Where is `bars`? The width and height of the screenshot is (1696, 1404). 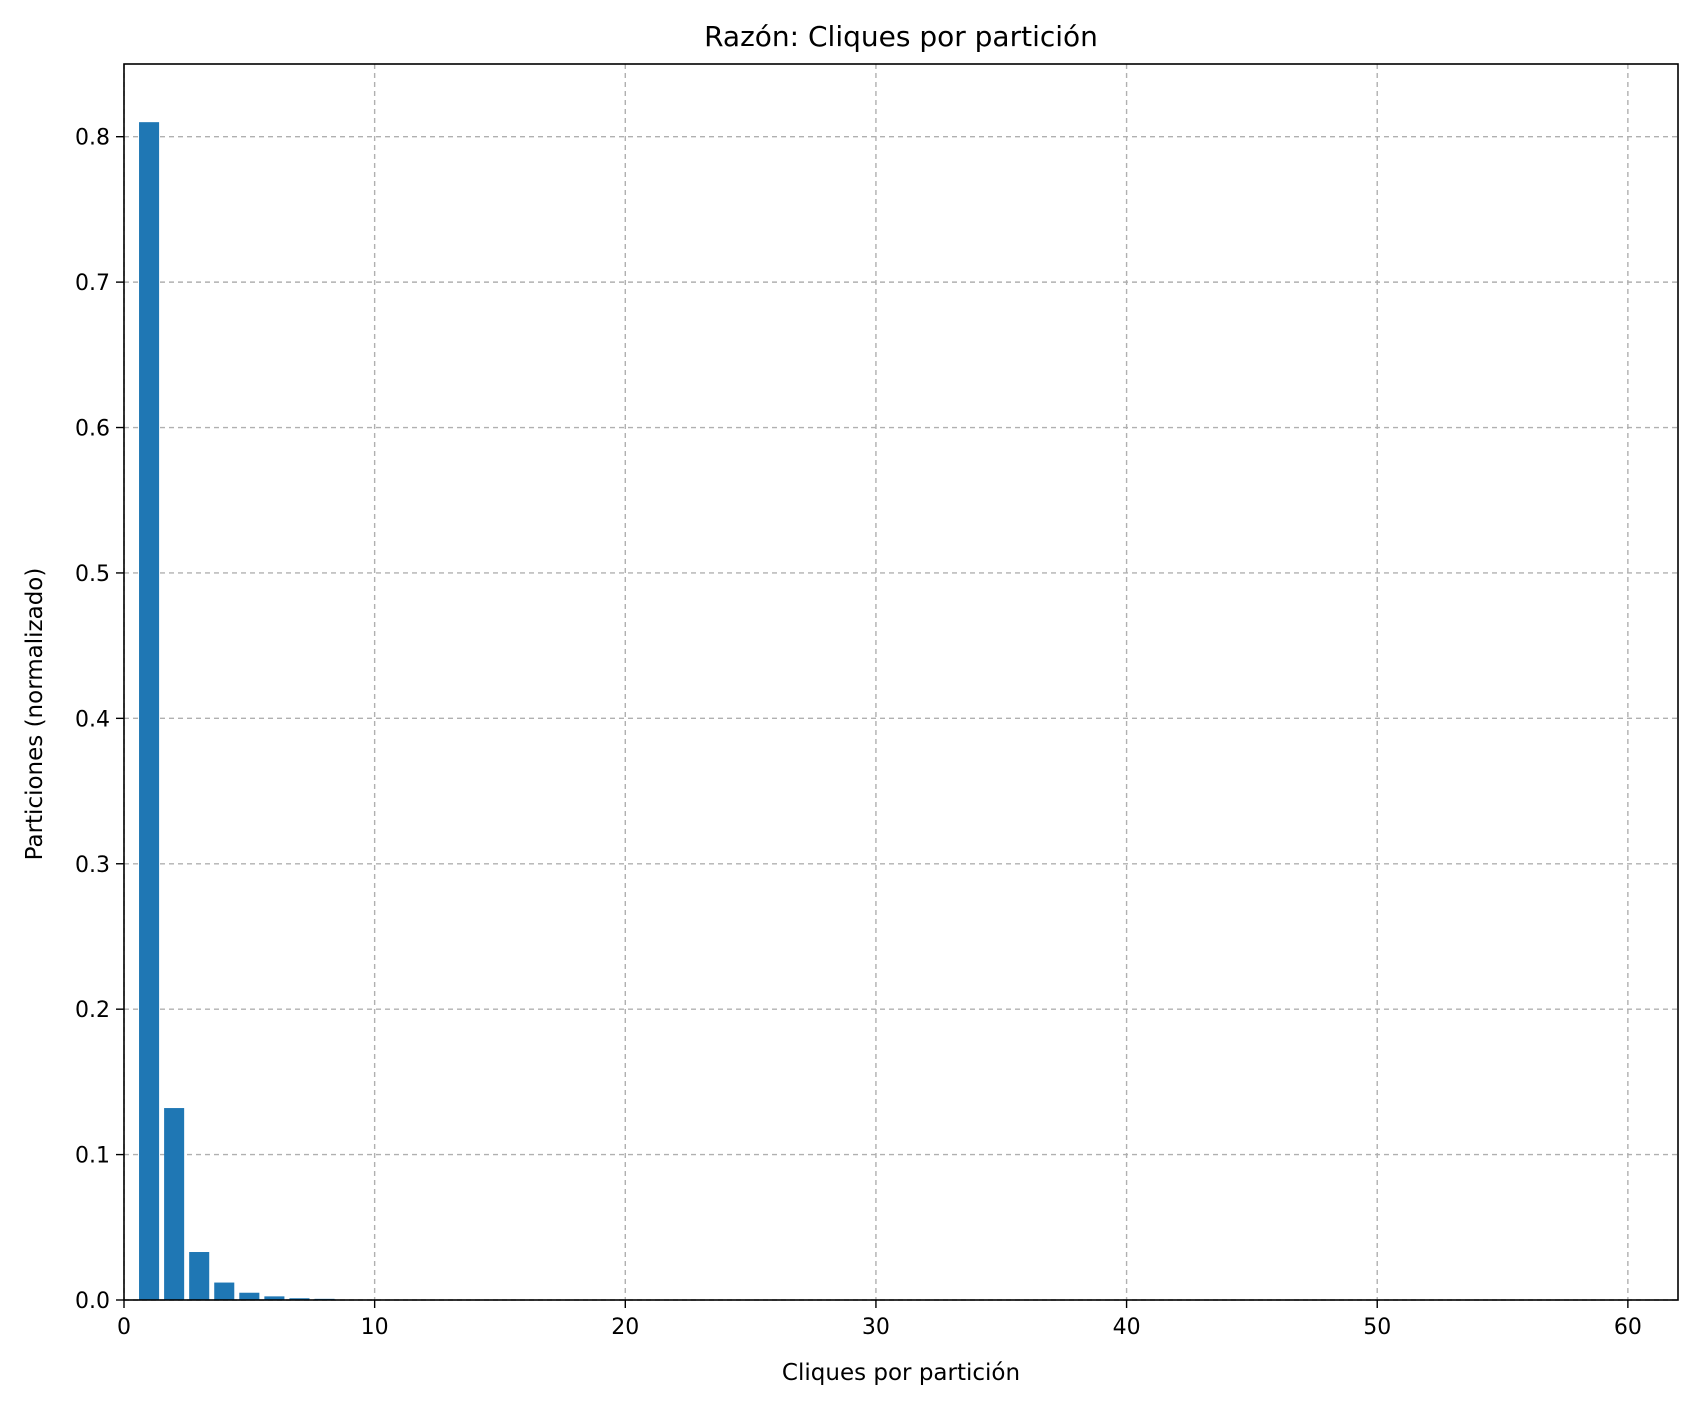 bars is located at coordinates (237, 711).